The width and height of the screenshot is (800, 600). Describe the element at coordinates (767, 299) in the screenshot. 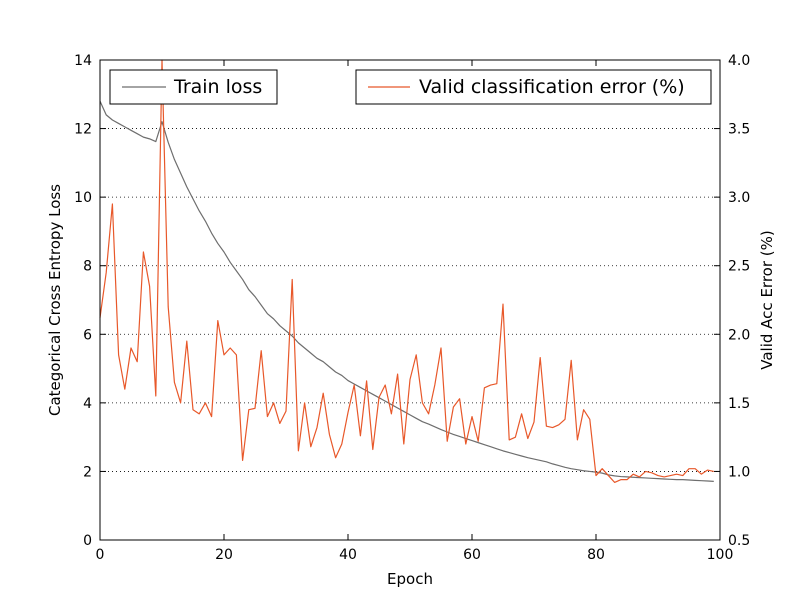

I see `y-axis-right-title: Valid Acc Error (%)` at that location.